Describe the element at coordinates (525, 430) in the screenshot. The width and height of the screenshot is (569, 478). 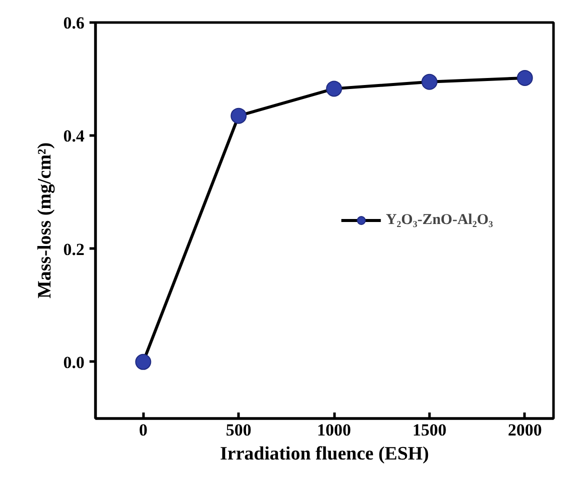
I see `x-tick-label: 2000` at that location.